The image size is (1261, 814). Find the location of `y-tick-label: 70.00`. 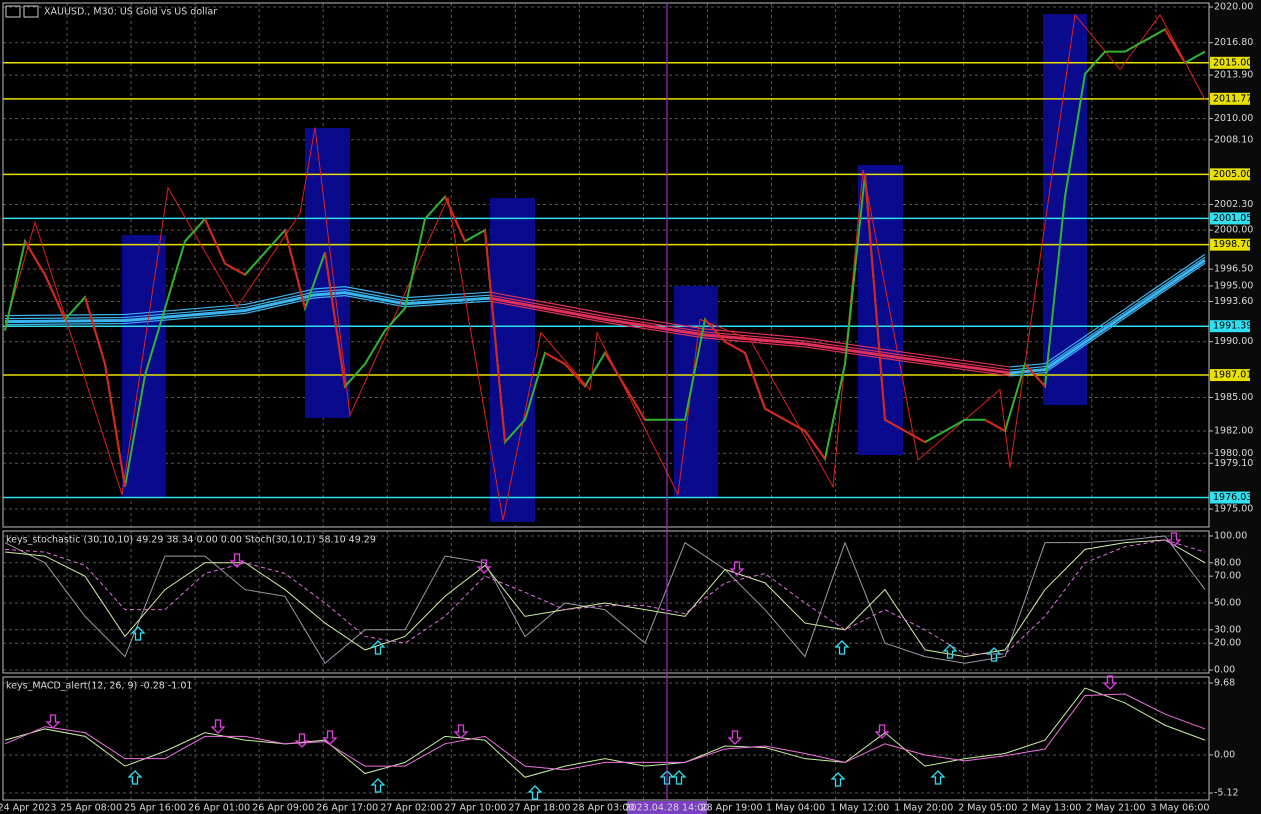

y-tick-label: 70.00 is located at coordinates (1227, 576).